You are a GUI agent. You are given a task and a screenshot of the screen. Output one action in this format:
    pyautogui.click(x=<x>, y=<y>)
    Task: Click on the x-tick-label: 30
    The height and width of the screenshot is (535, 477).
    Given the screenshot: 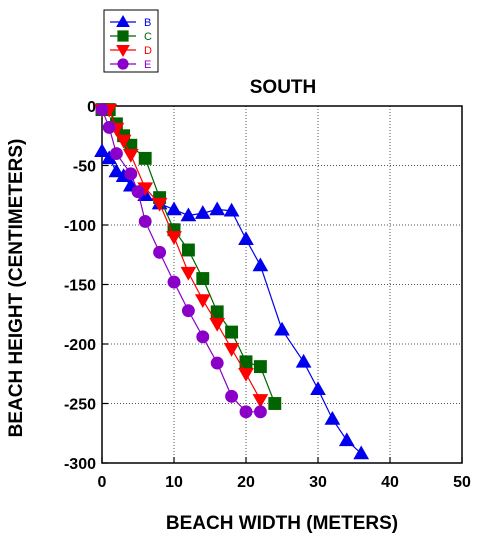 What is the action you would take?
    pyautogui.click(x=318, y=482)
    